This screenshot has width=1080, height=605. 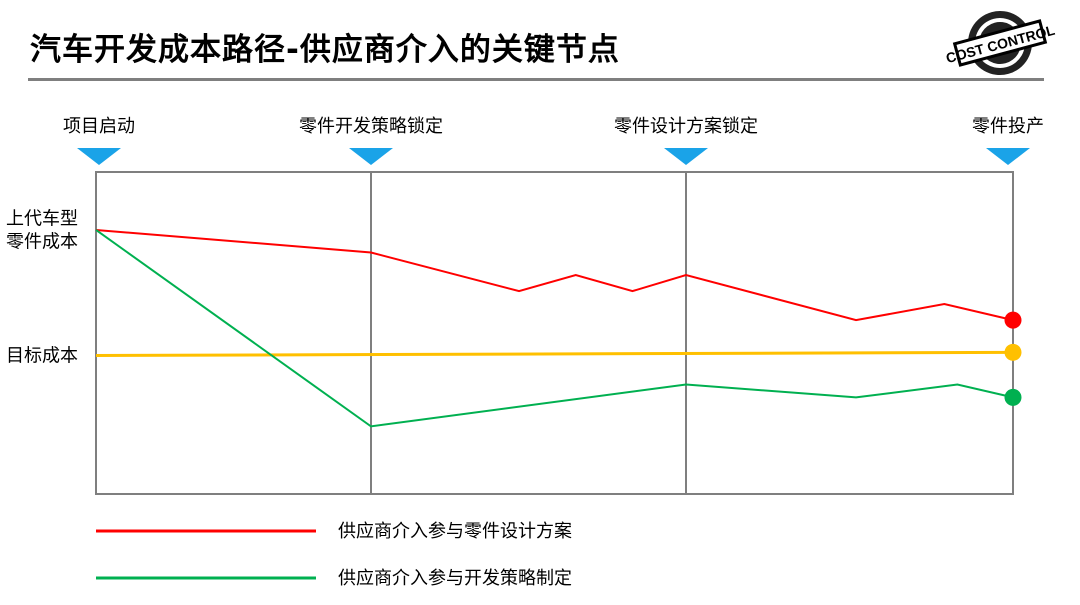 What do you see at coordinates (371, 126) in the screenshot?
I see `milestone-label: 零件开发策略锁定` at bounding box center [371, 126].